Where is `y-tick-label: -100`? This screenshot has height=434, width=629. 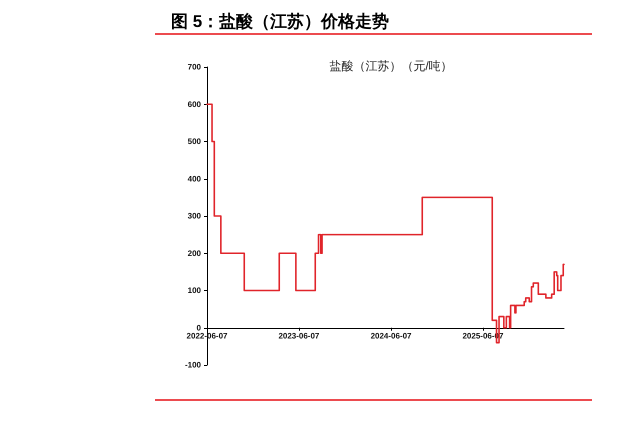
y-tick-label: -100 is located at coordinates (193, 365).